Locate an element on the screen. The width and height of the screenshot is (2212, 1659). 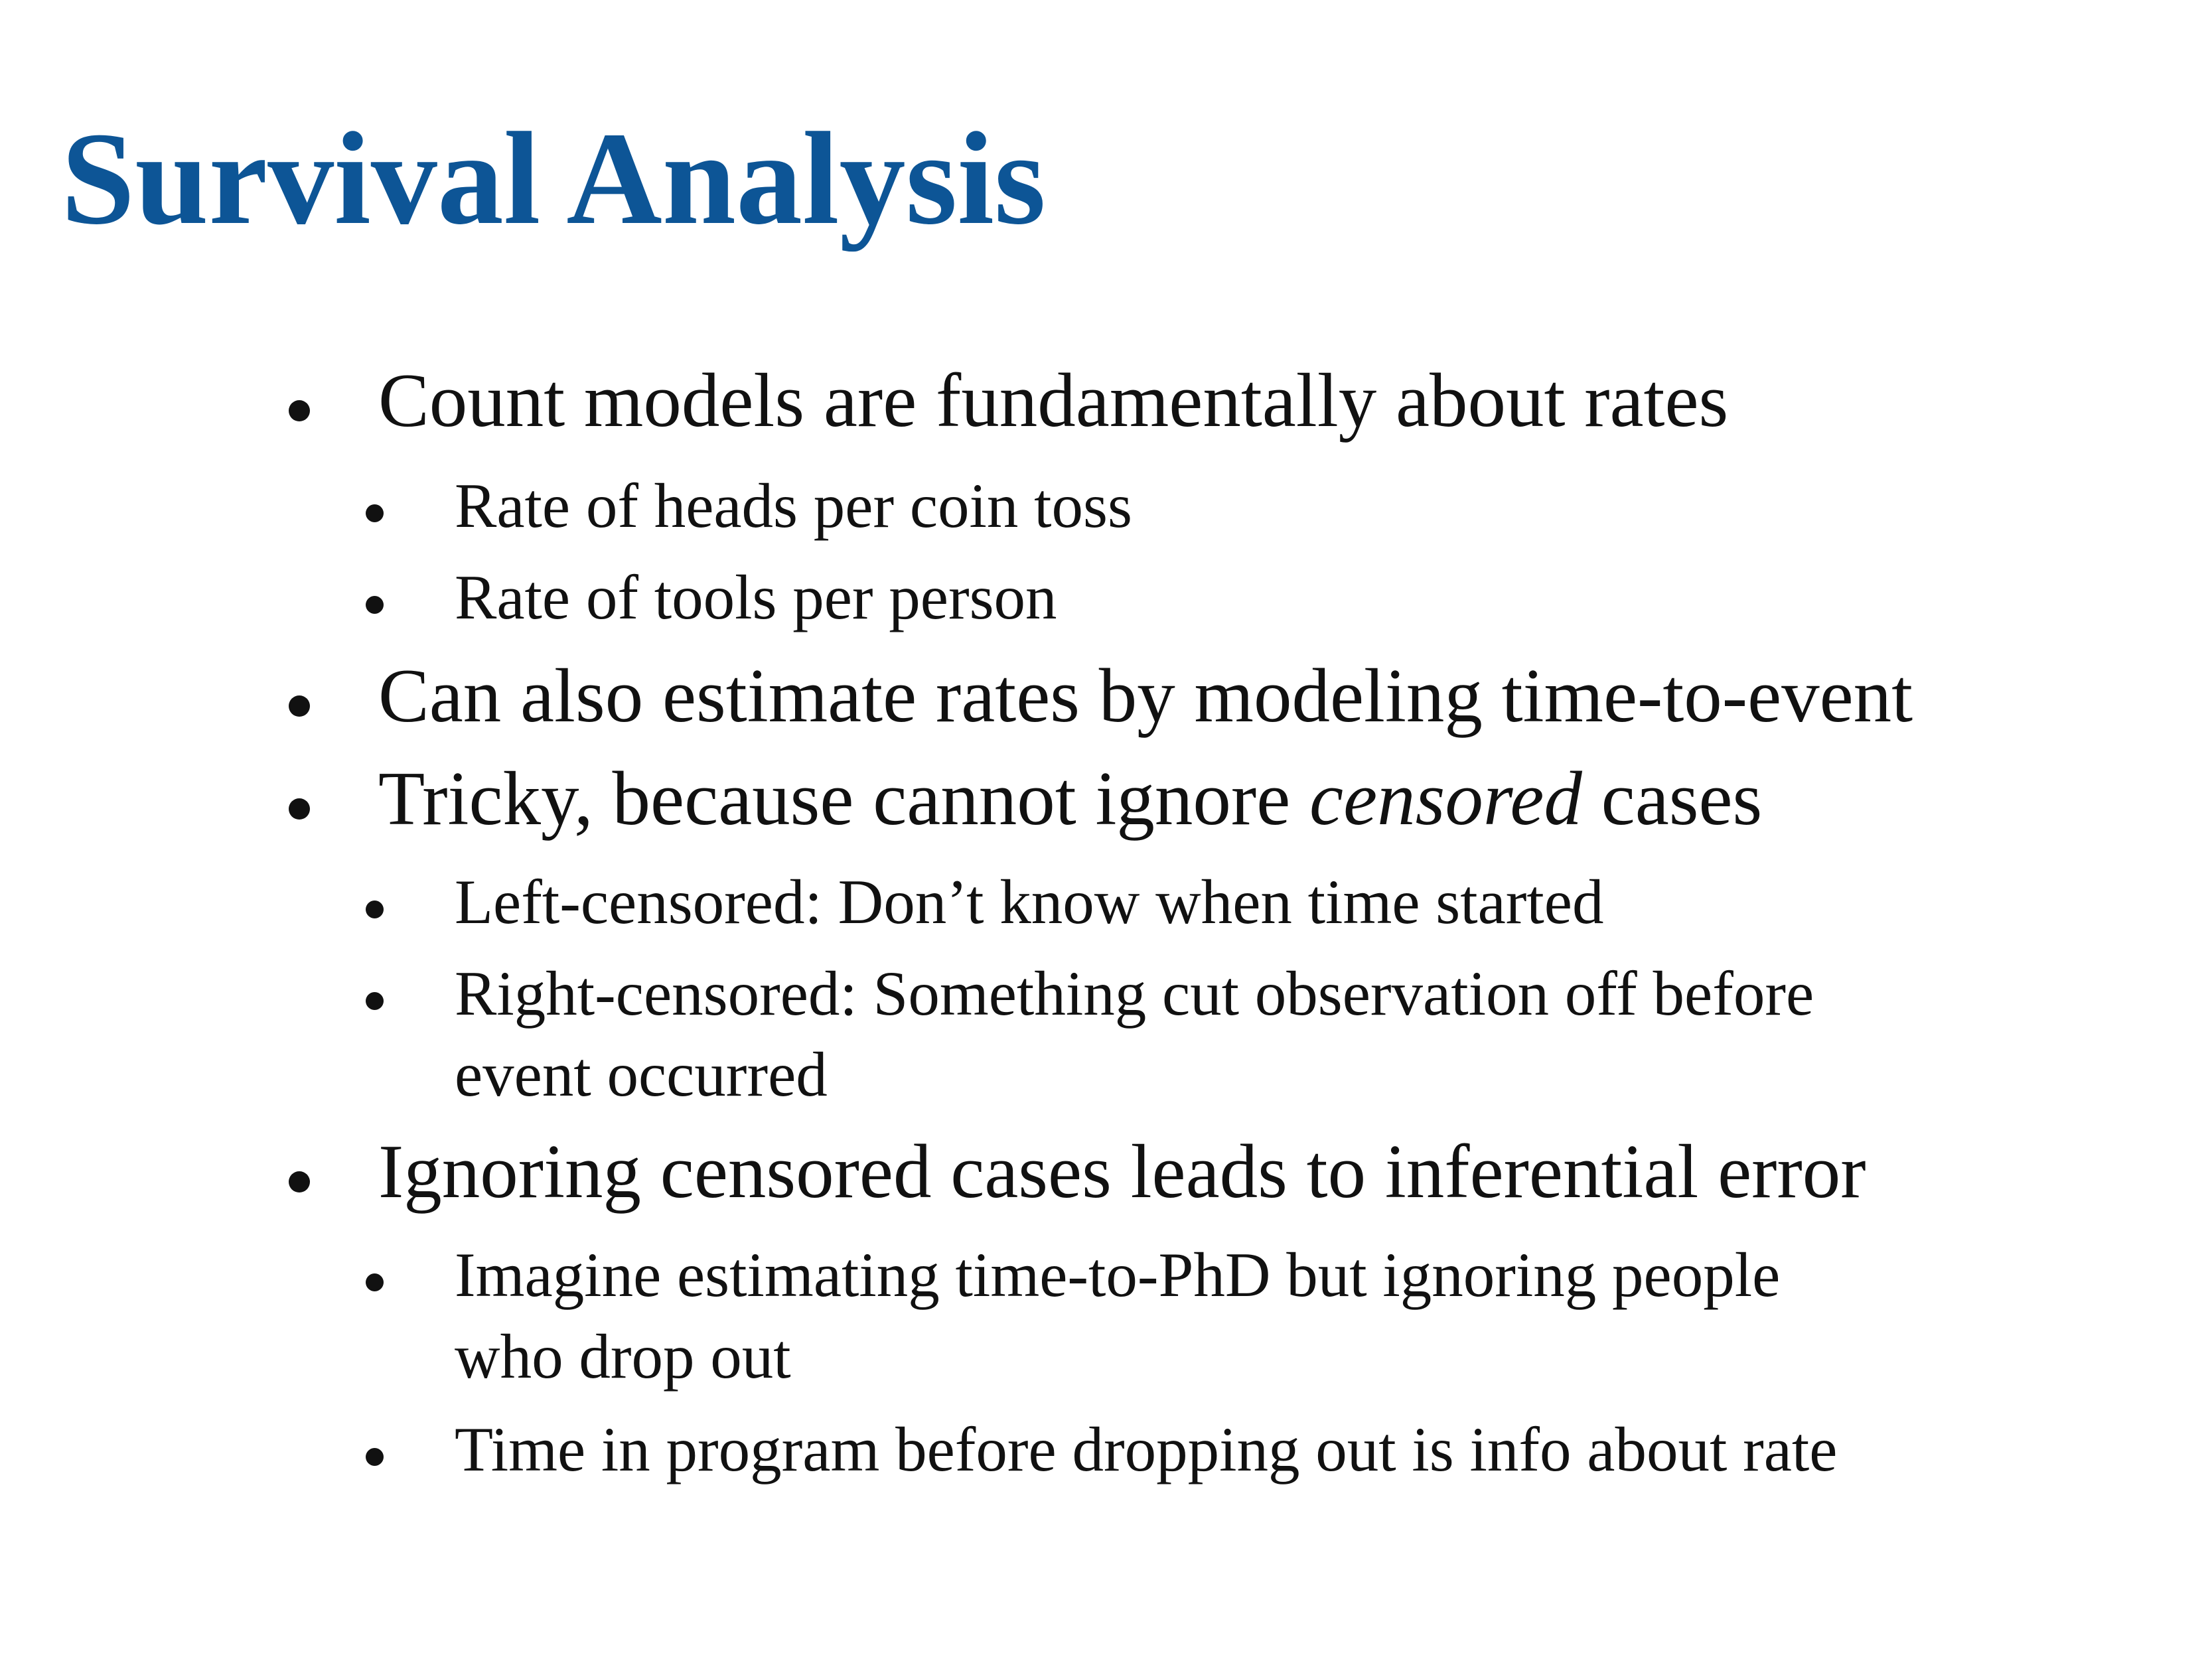
bullet-text-before: Tricky, because cannot ignore is located at coordinates (844, 799).